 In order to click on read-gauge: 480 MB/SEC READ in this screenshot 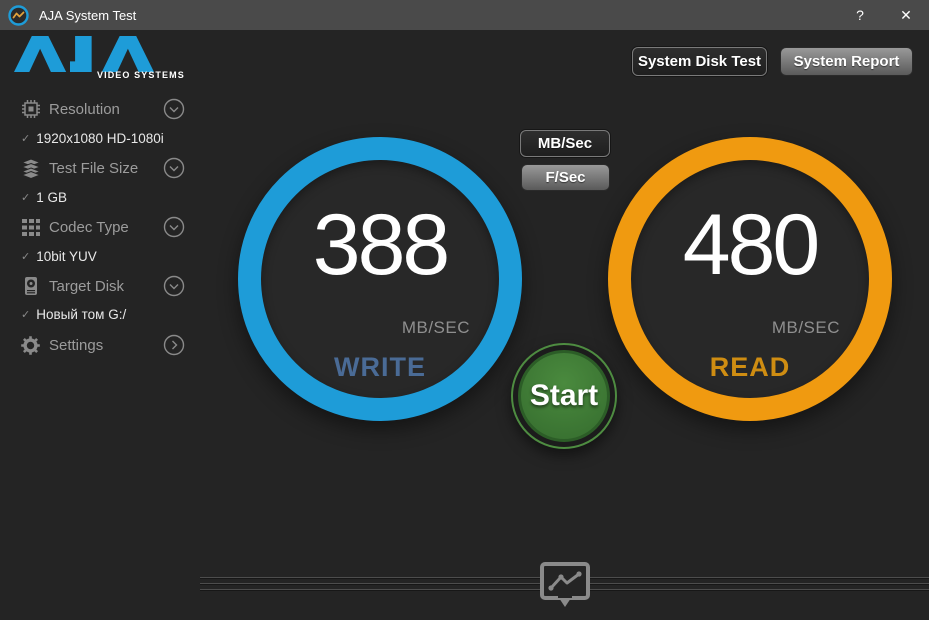, I will do `click(750, 279)`.